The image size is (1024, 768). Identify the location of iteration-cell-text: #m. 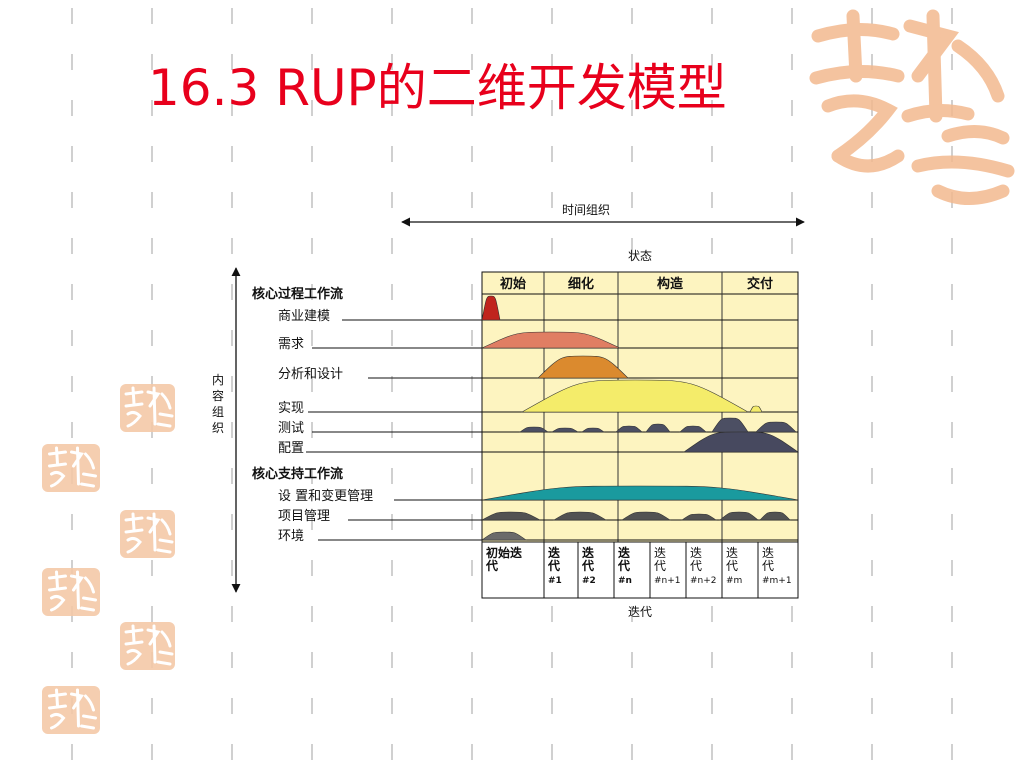
(734, 581).